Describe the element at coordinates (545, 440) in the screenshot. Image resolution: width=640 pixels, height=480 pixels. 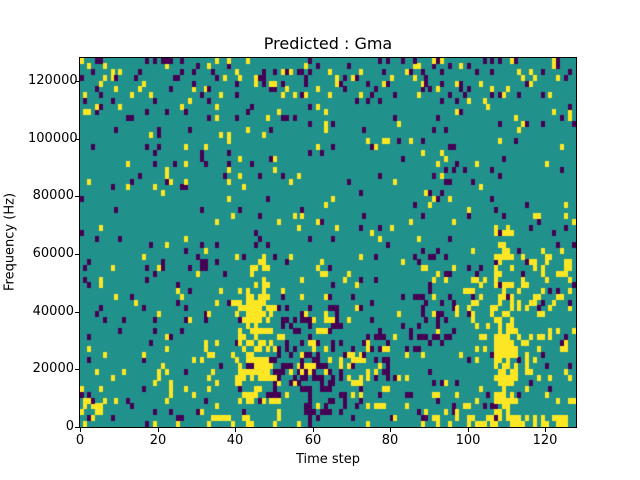
I see `x-tick-label: 120` at that location.